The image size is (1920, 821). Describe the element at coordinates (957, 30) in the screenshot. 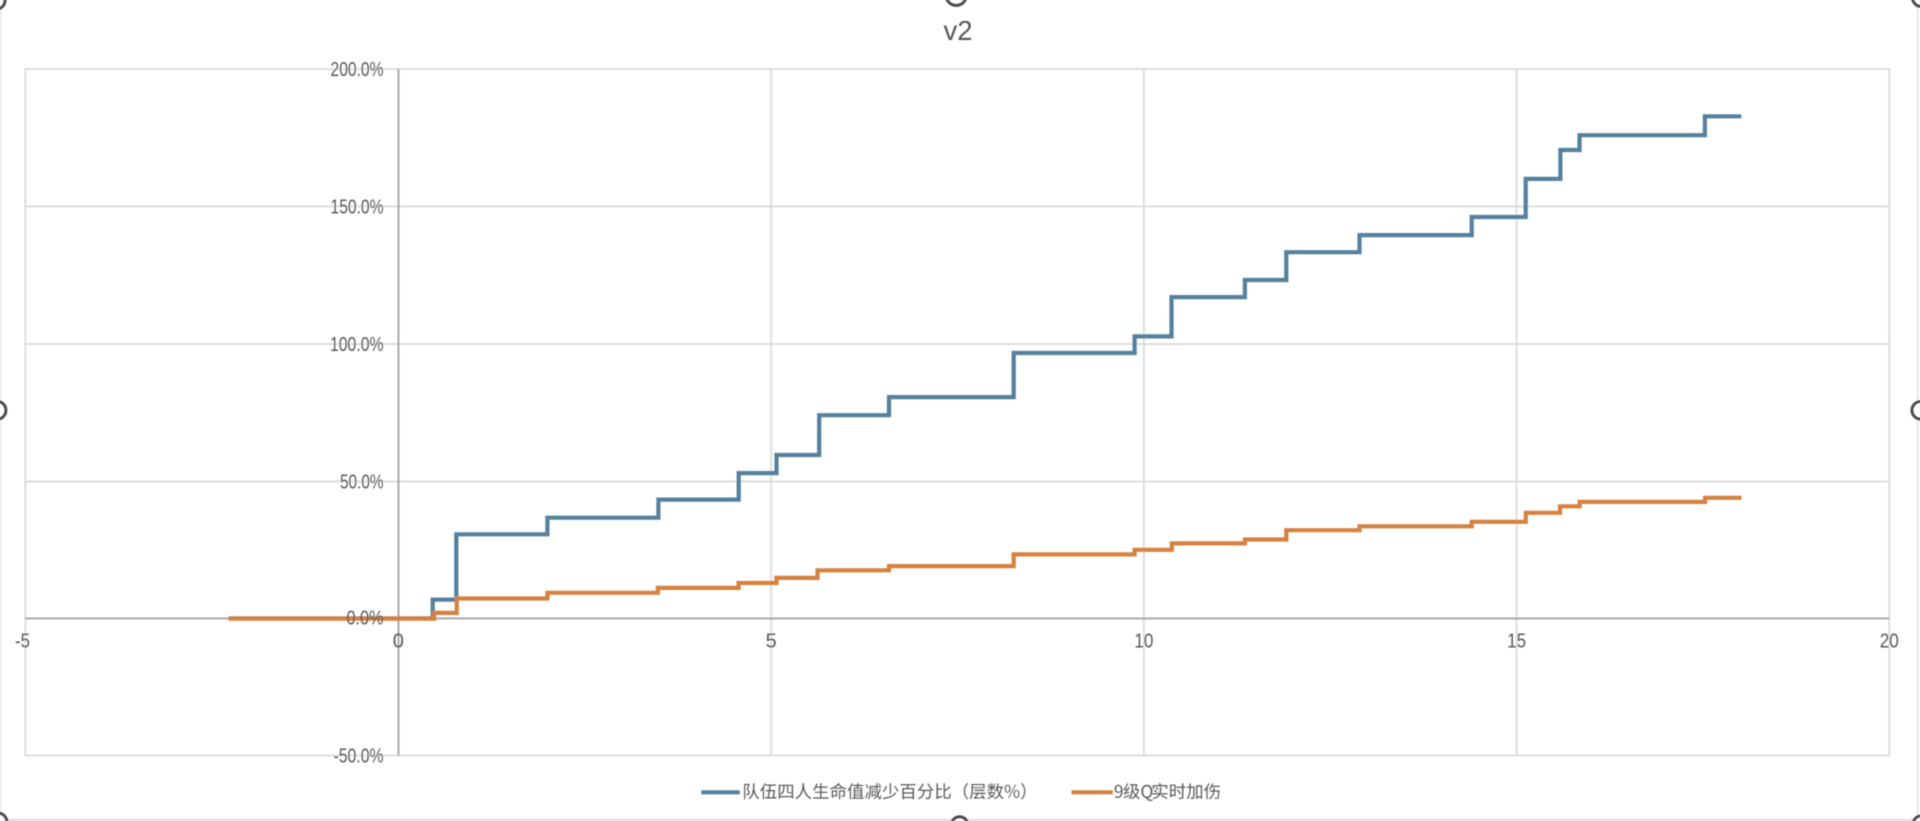

I see `svg-text: v2` at that location.